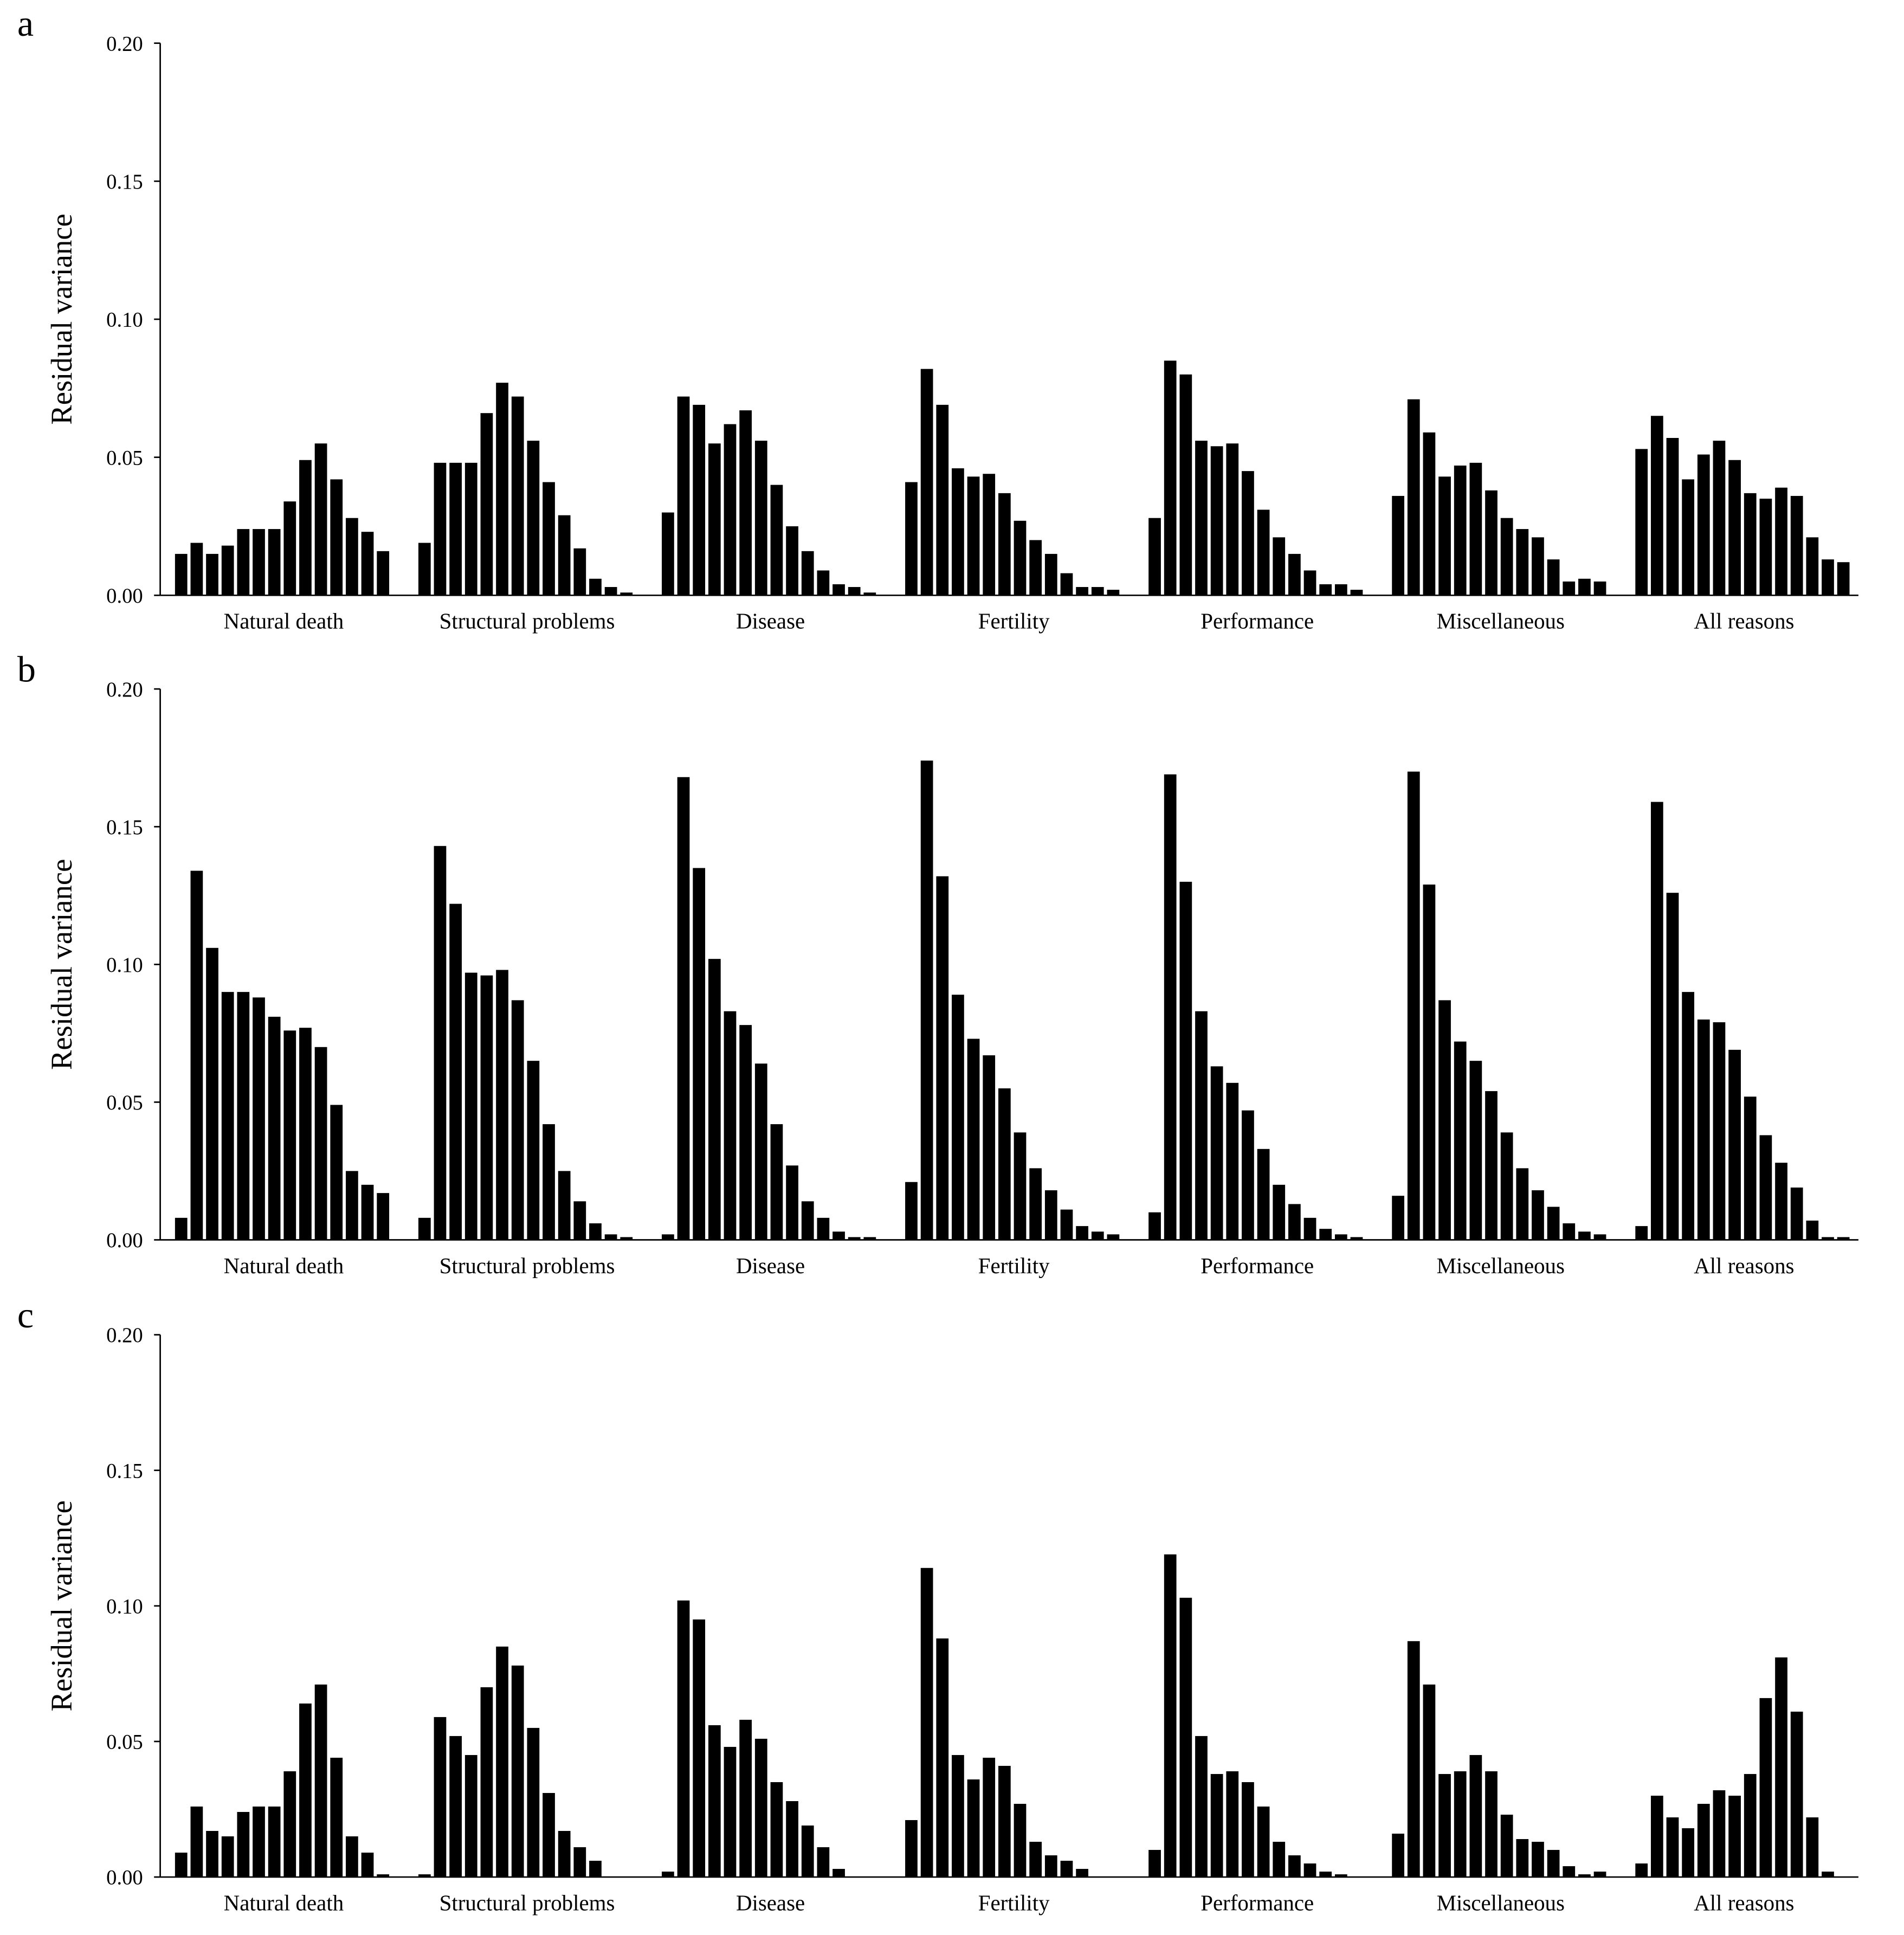 This screenshot has height=1935, width=1904. Describe the element at coordinates (124, 1742) in the screenshot. I see `y-tick-label: 0.05` at that location.